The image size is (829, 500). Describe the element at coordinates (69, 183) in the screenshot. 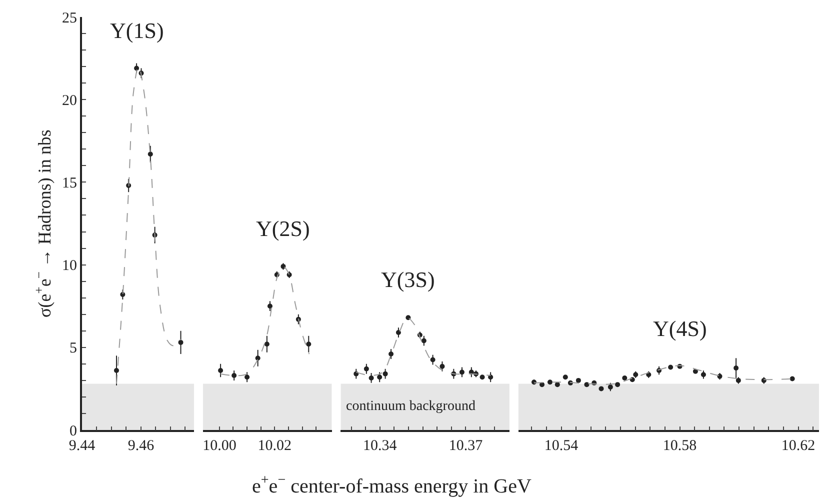

I see `y-tick-label: 15` at that location.